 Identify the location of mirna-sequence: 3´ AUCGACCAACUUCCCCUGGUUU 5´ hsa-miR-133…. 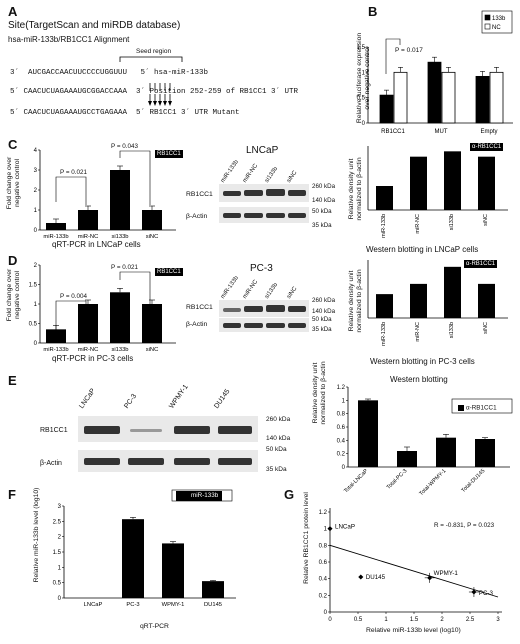
(109, 73).